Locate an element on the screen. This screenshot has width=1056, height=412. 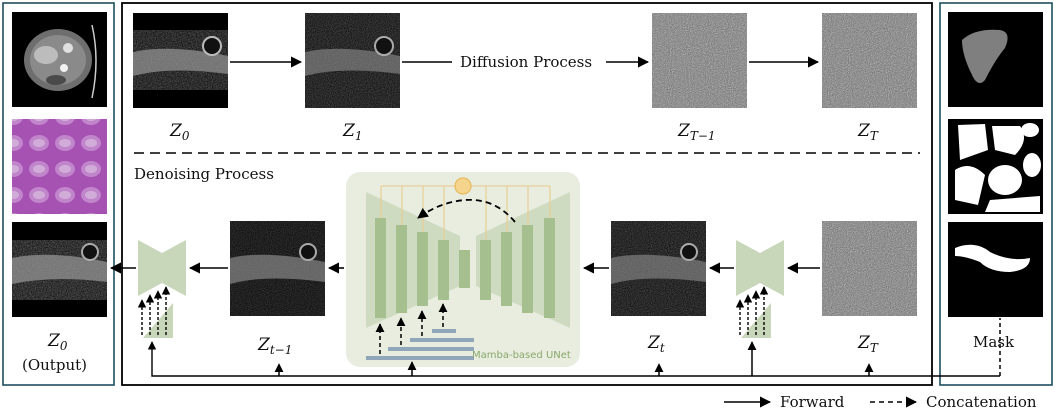
histology-thumbnail is located at coordinates (59, 166).